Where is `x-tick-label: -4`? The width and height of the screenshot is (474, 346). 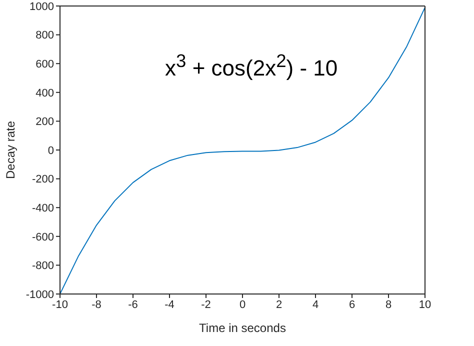
x-tick-label: -4 is located at coordinates (169, 304).